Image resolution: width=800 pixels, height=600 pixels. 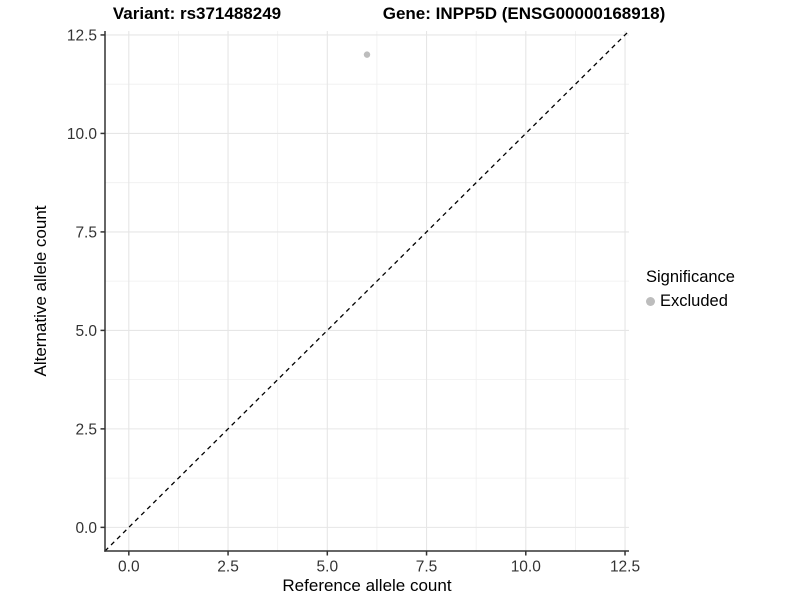 I want to click on legend-entry-label: Excluded, so click(x=694, y=301).